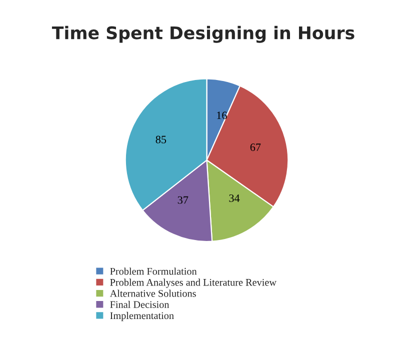 This screenshot has width=407, height=344. I want to click on legend-label: Problem Analyses and Literature Review, so click(193, 283).